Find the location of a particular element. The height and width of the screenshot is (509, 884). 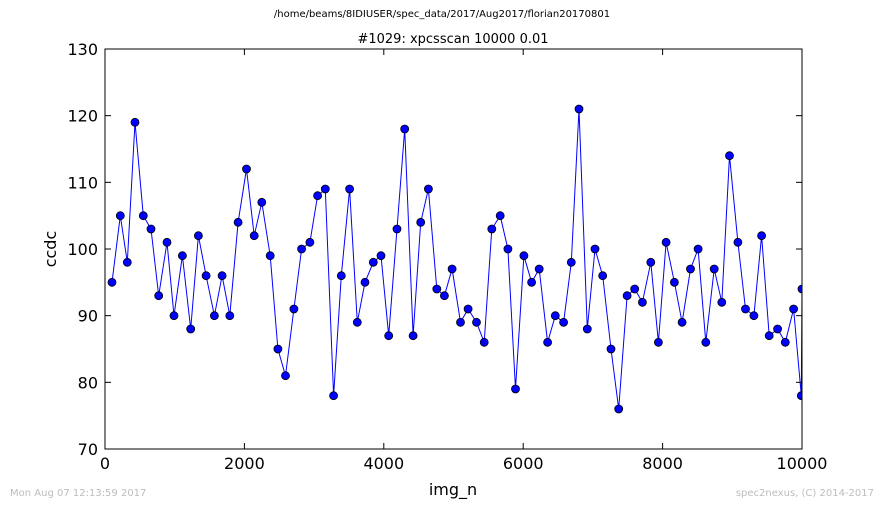

y-tick-label: 70 is located at coordinates (88, 449).